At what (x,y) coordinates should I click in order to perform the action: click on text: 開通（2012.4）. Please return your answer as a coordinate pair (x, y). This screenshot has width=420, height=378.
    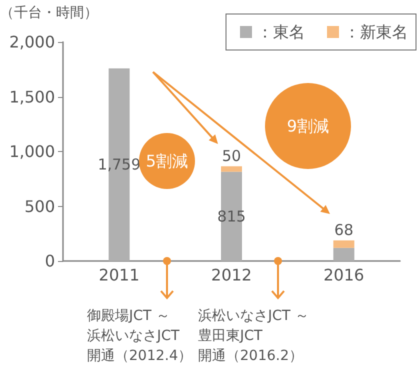
    Looking at the image, I should click on (139, 356).